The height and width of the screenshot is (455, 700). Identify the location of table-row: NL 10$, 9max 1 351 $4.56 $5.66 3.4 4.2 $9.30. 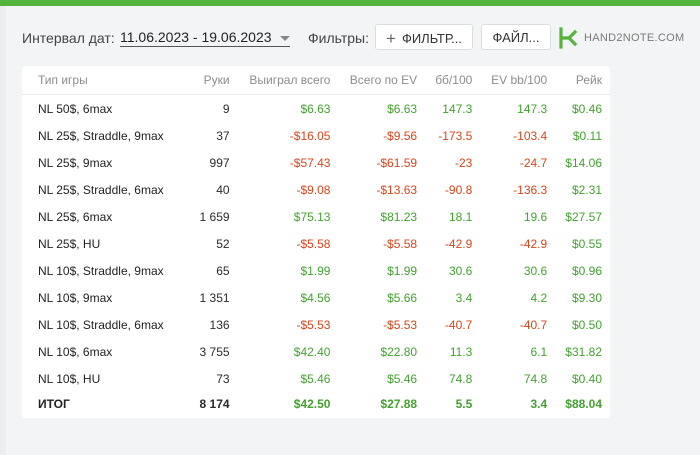
(316, 297).